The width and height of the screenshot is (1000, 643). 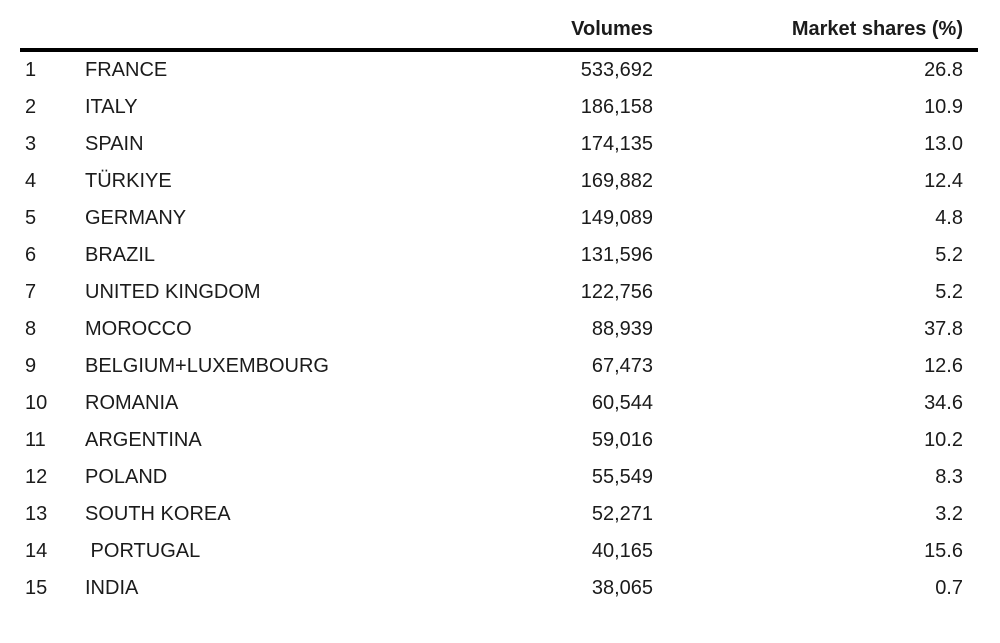 I want to click on rank-cell: 7, so click(x=31, y=292).